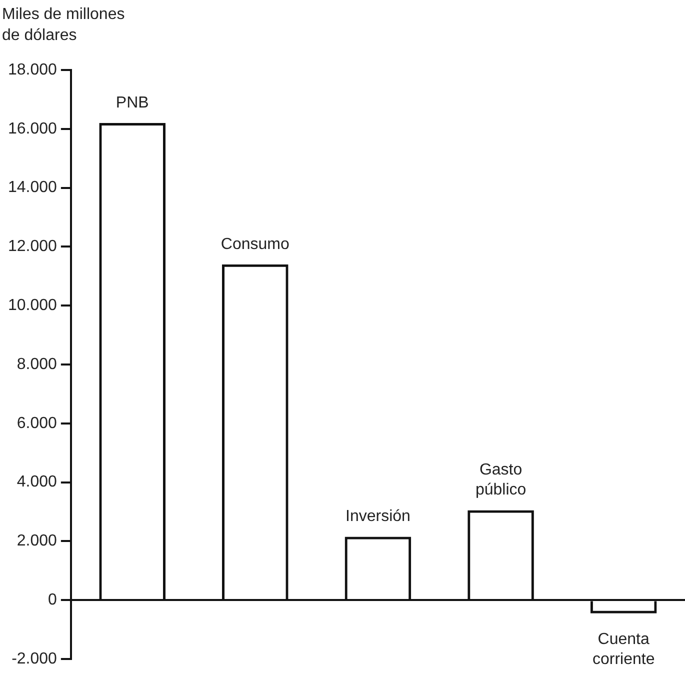  I want to click on y-tick-label: 8.000, so click(37, 364).